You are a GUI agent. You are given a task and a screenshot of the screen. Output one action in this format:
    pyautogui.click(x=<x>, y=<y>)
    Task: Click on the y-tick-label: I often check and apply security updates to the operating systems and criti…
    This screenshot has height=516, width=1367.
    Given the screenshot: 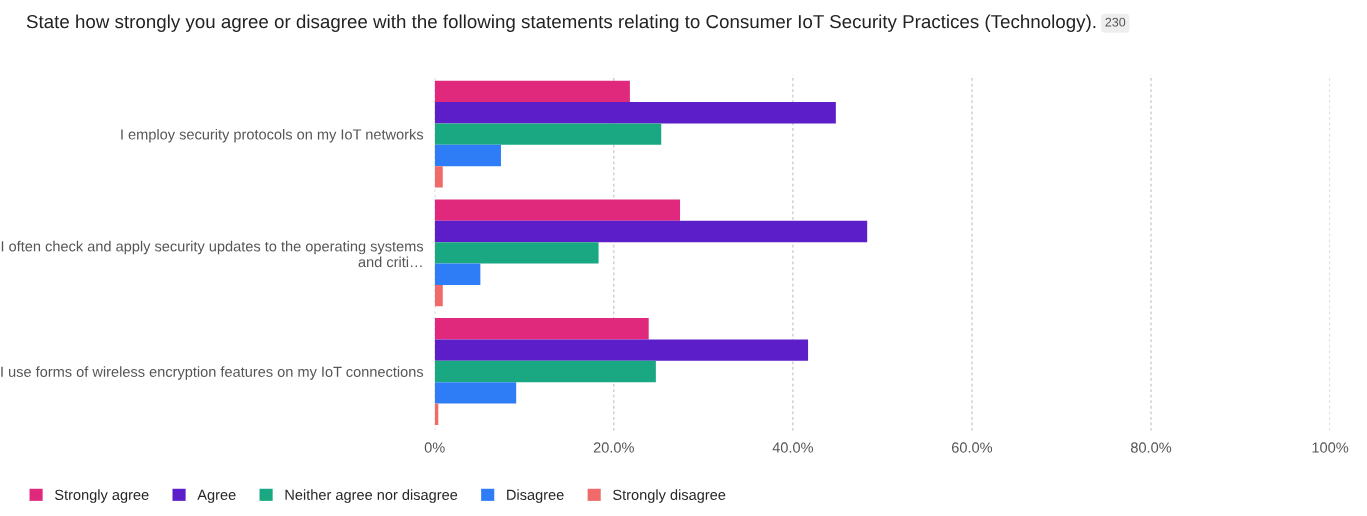 What is the action you would take?
    pyautogui.click(x=212, y=254)
    